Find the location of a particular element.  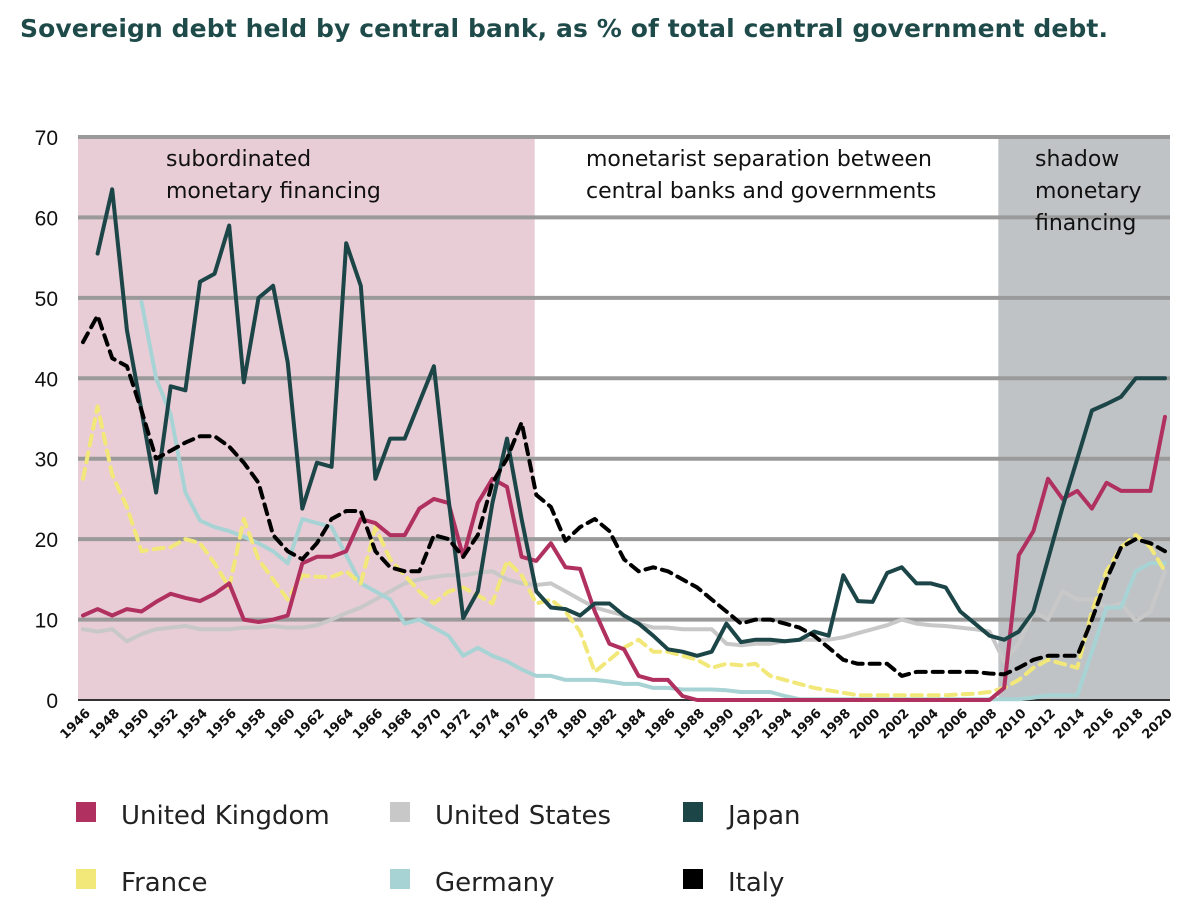

x-tick-1992: 1992 is located at coordinates (748, 724).